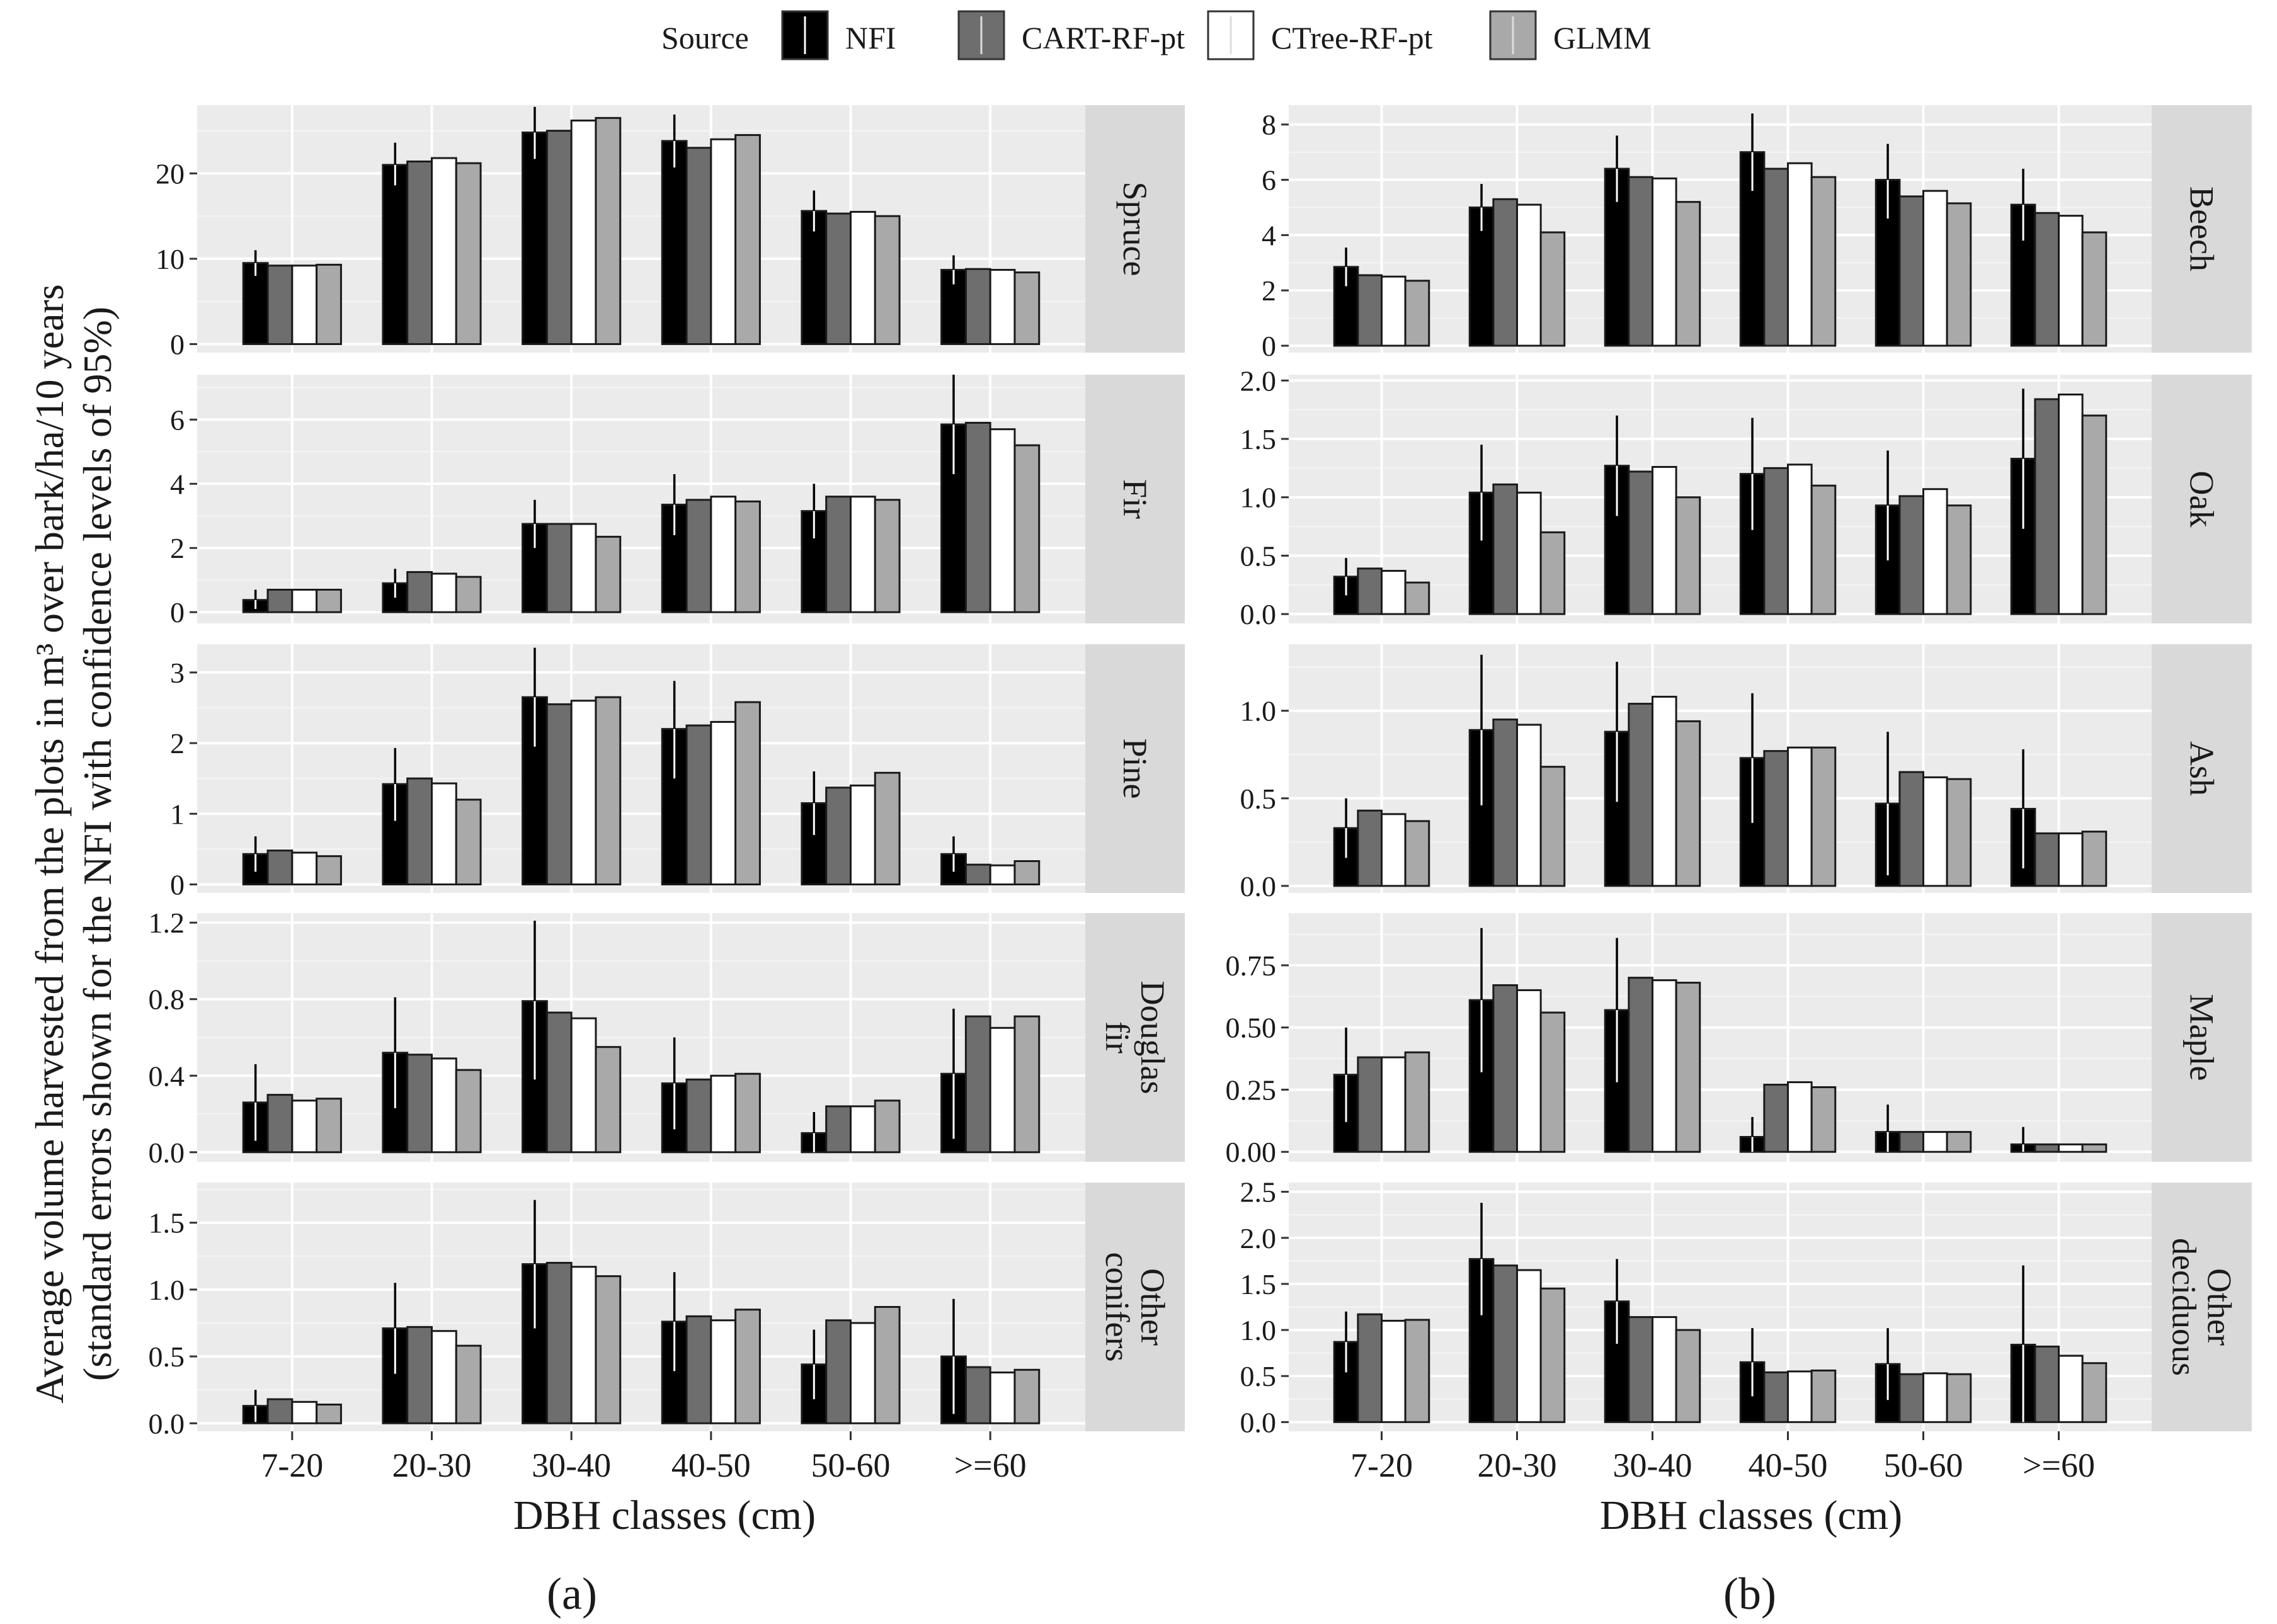 This screenshot has width=2277, height=1624. What do you see at coordinates (2184, 1307) in the screenshot?
I see `strip-label-deciduous: deciduous` at bounding box center [2184, 1307].